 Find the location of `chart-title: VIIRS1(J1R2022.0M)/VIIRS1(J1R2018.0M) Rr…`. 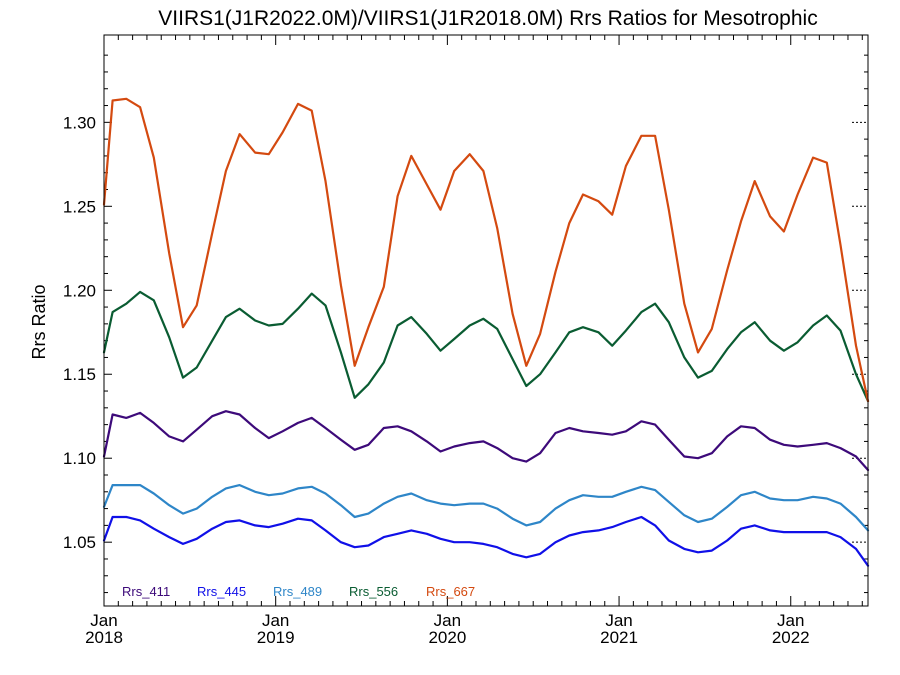

chart-title: VIIRS1(J1R2022.0M)/VIIRS1(J1R2018.0M) Rr… is located at coordinates (487, 18).